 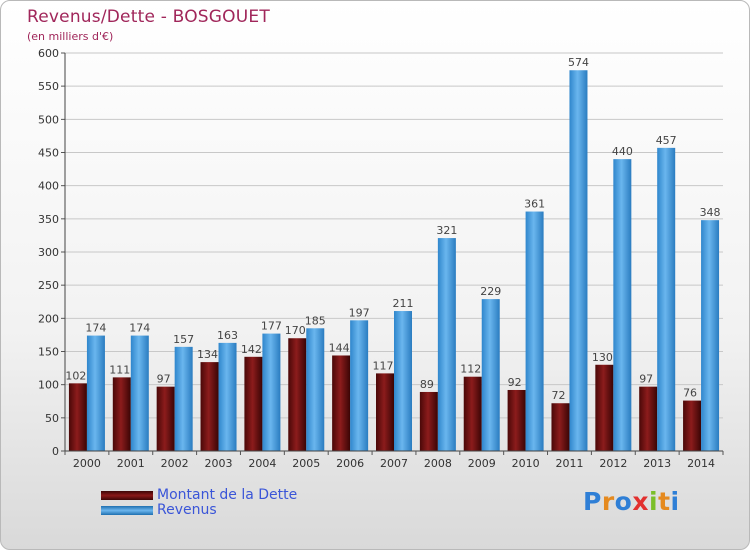 I want to click on legend-label-revenus: Revenus, so click(x=187, y=510).